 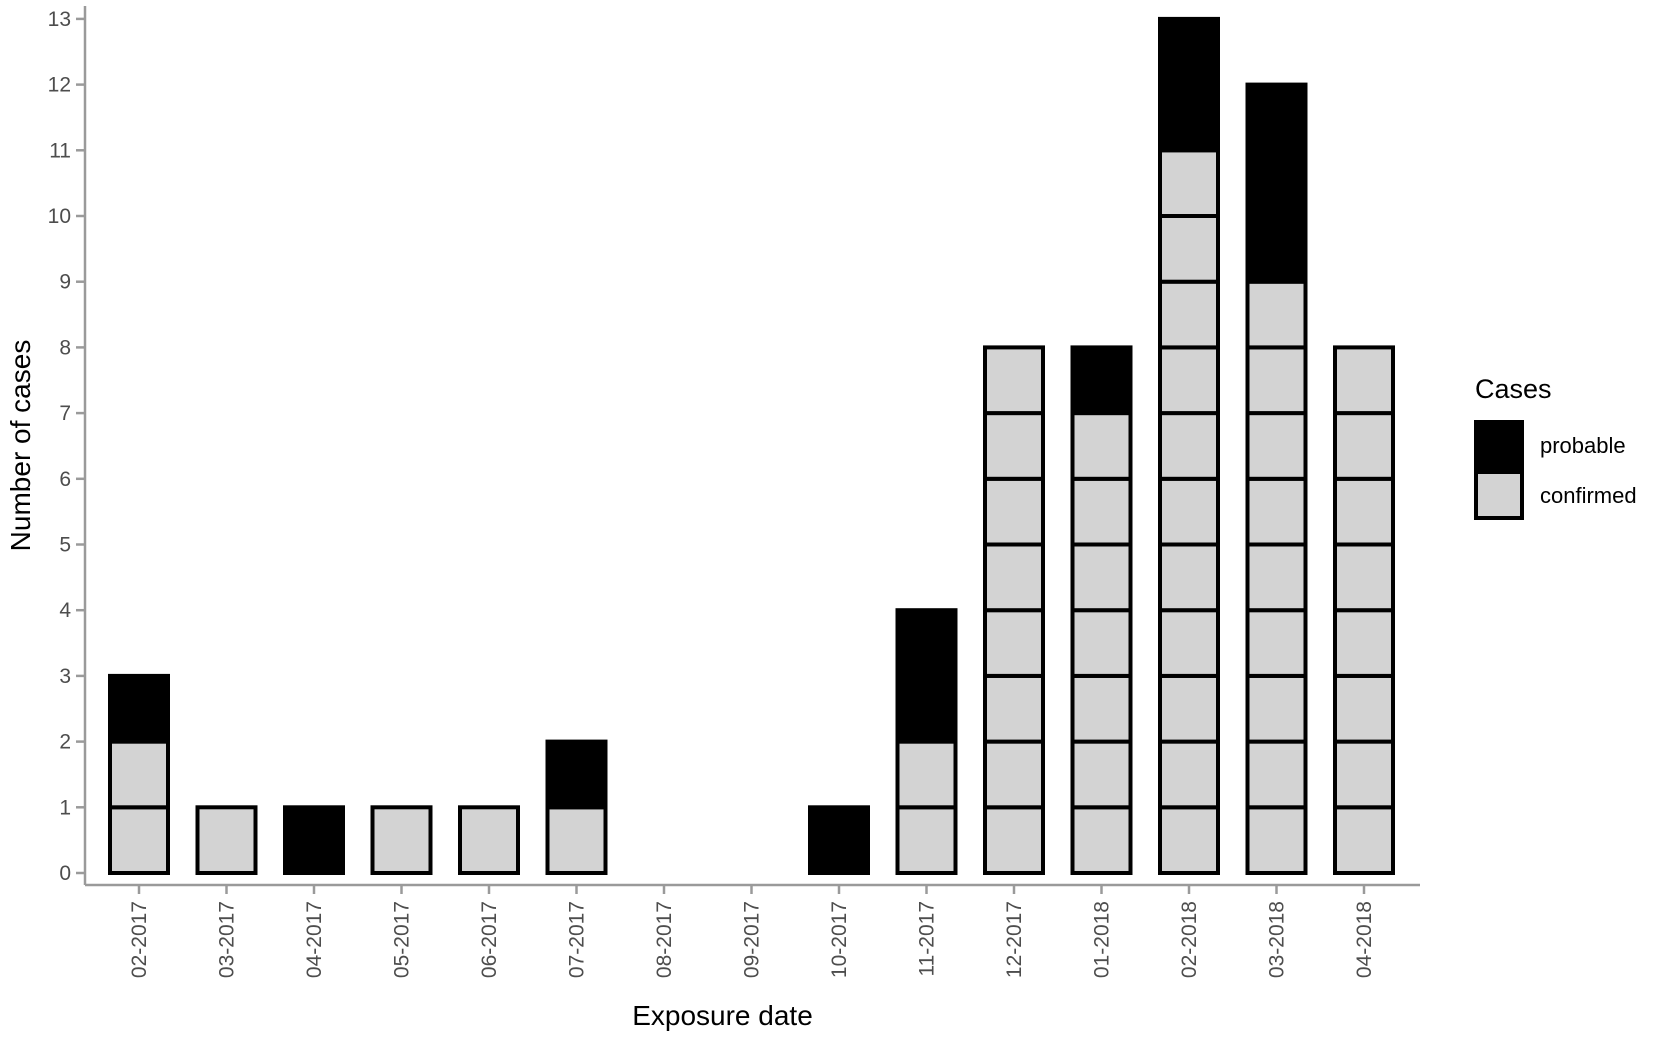 What do you see at coordinates (1513, 389) in the screenshot?
I see `legend-title: Cases` at bounding box center [1513, 389].